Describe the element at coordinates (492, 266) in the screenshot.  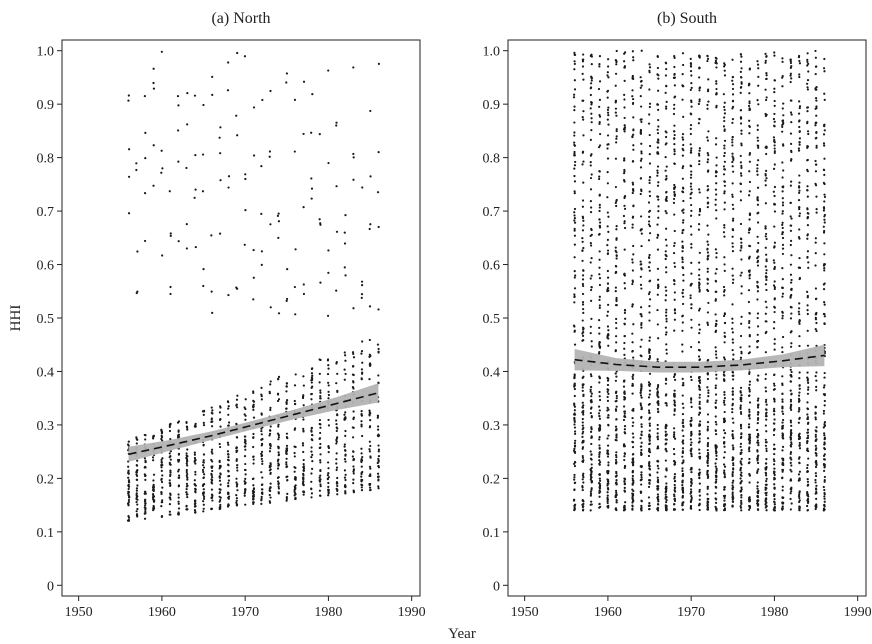
I see `y-tick-label: 0.6` at that location.